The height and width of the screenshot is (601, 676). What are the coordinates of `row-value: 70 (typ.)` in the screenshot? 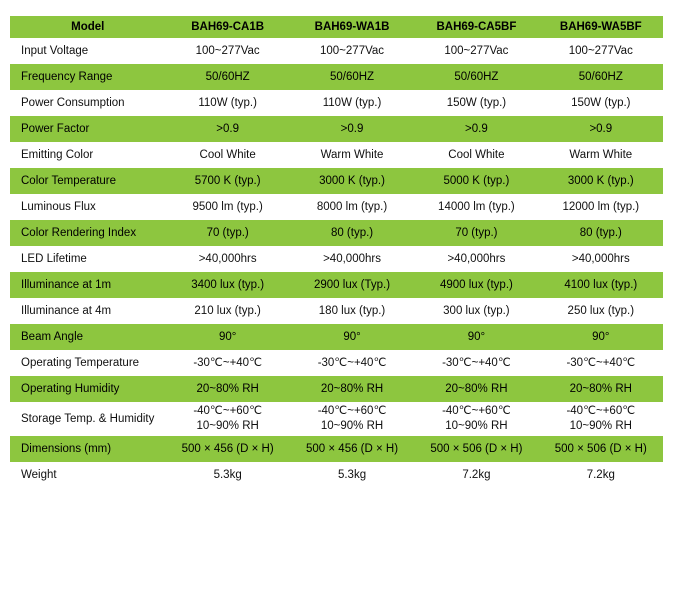 It's located at (476, 233).